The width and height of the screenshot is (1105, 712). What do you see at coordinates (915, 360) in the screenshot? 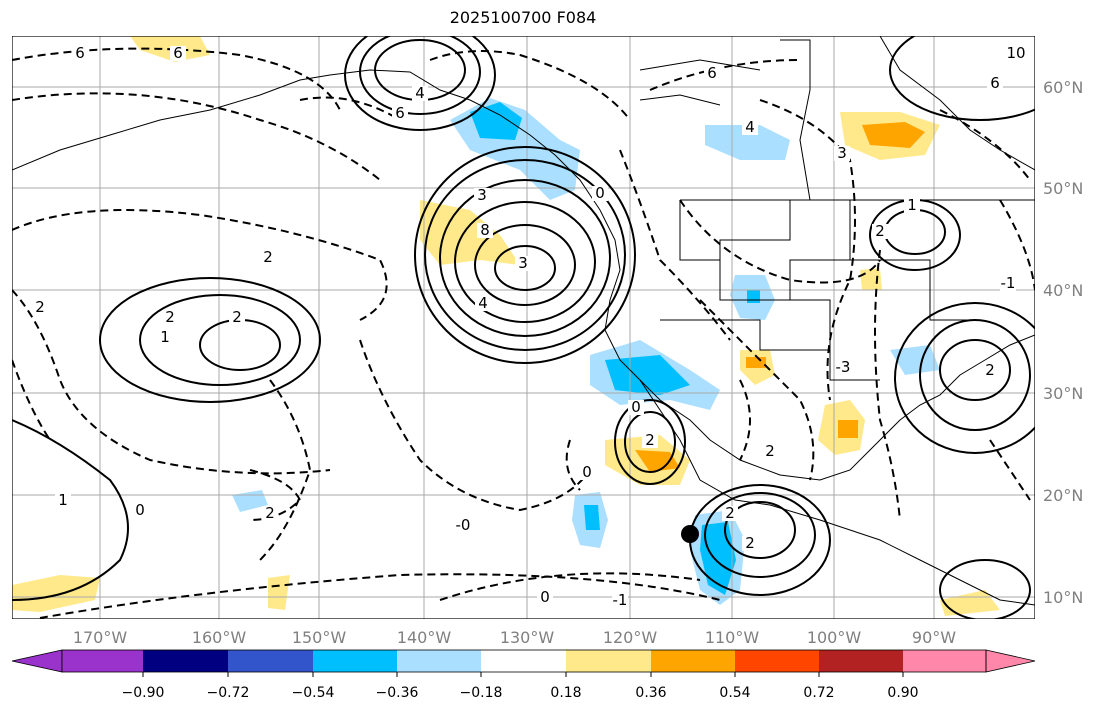
I see `shade-east-blue` at bounding box center [915, 360].